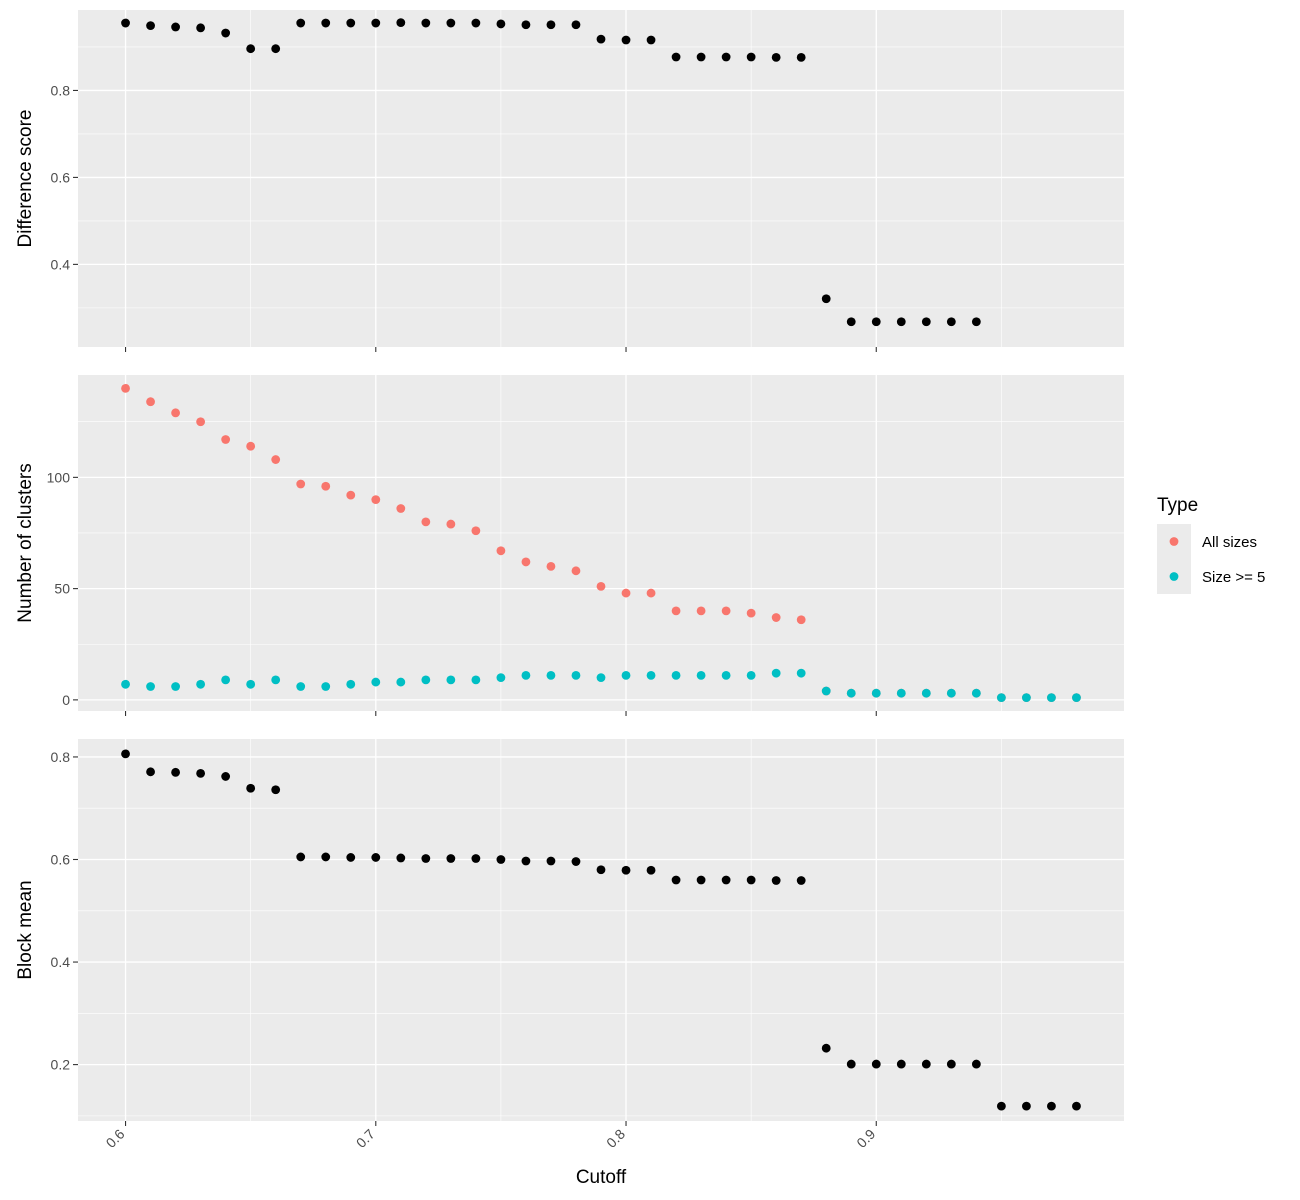 This screenshot has width=1300, height=1200. I want to click on y-tick-label: 0.8, so click(61, 90).